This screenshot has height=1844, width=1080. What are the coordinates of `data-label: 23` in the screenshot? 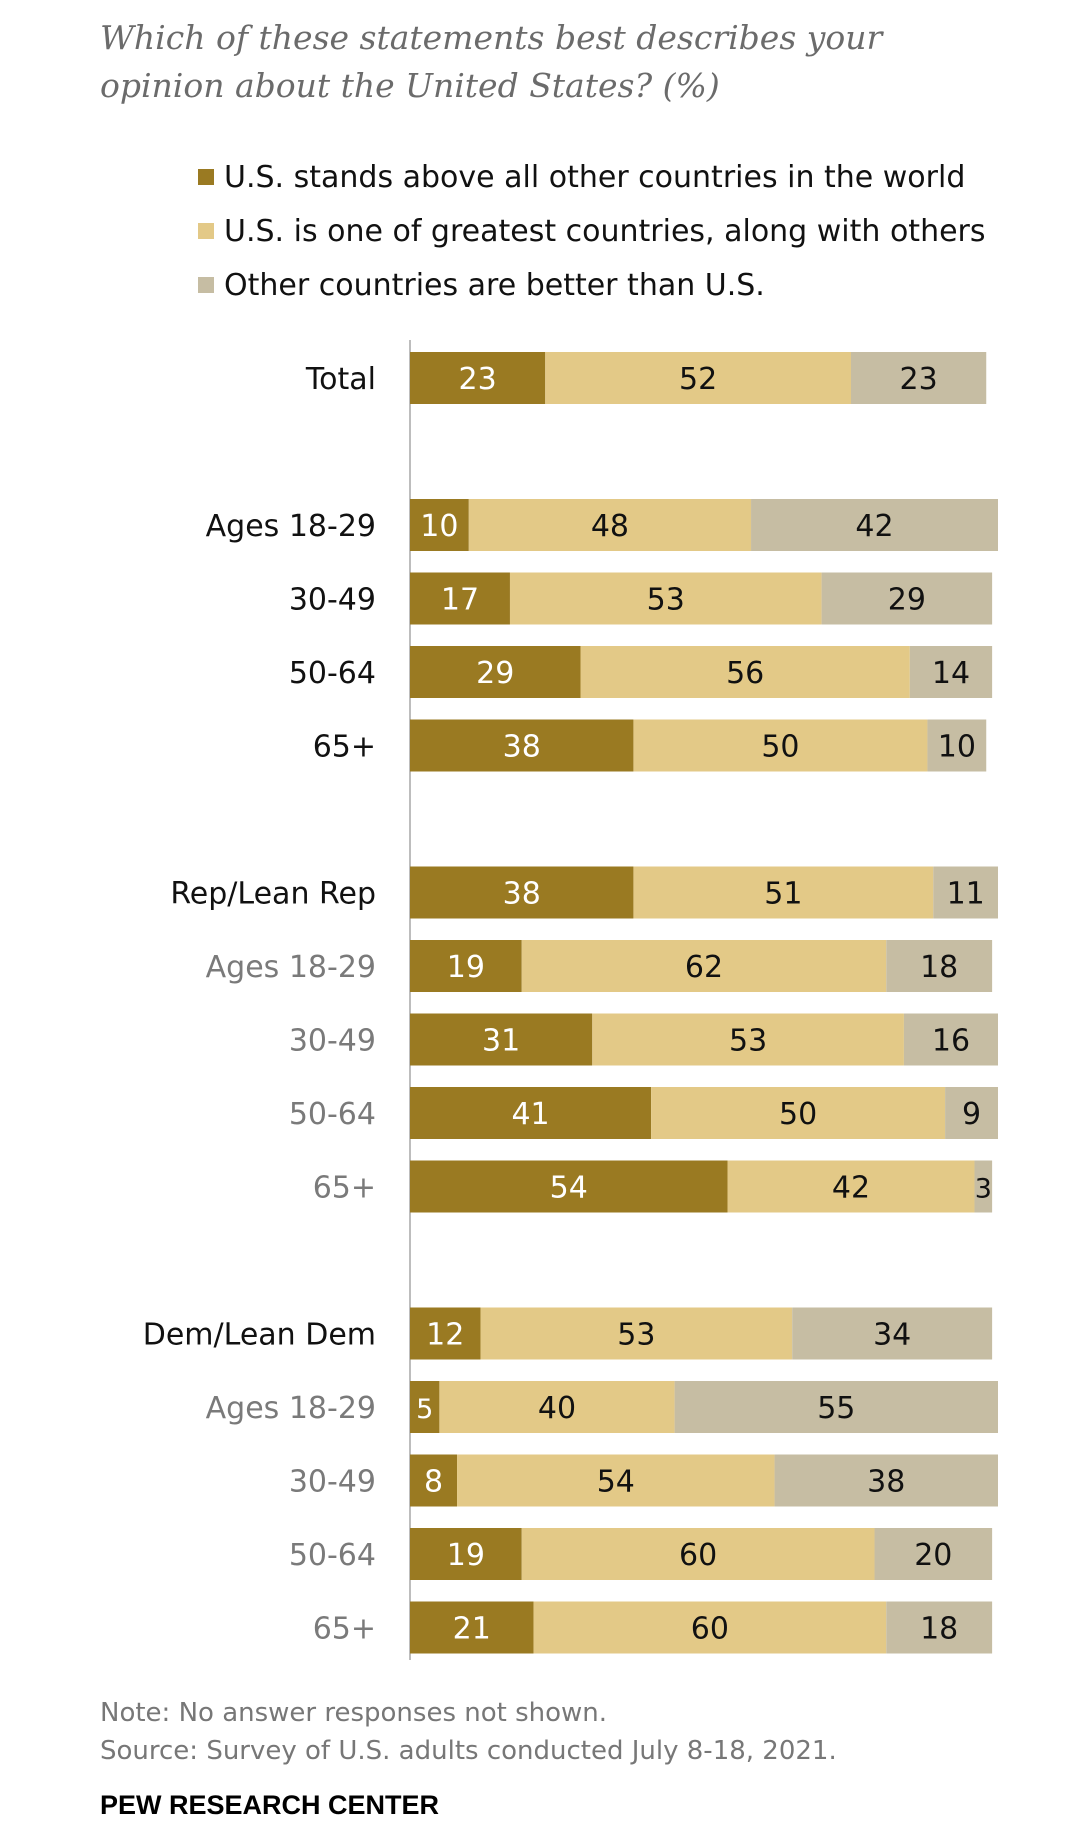 It's located at (919, 379).